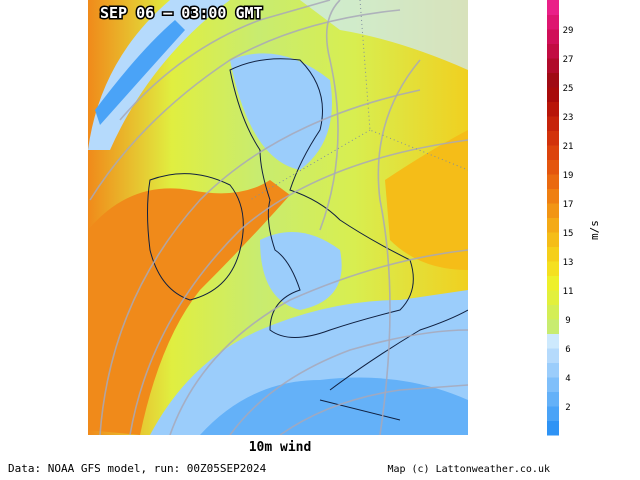 The height and width of the screenshot is (480, 640). I want to click on colorbar-tick-label: 6, so click(567, 350).